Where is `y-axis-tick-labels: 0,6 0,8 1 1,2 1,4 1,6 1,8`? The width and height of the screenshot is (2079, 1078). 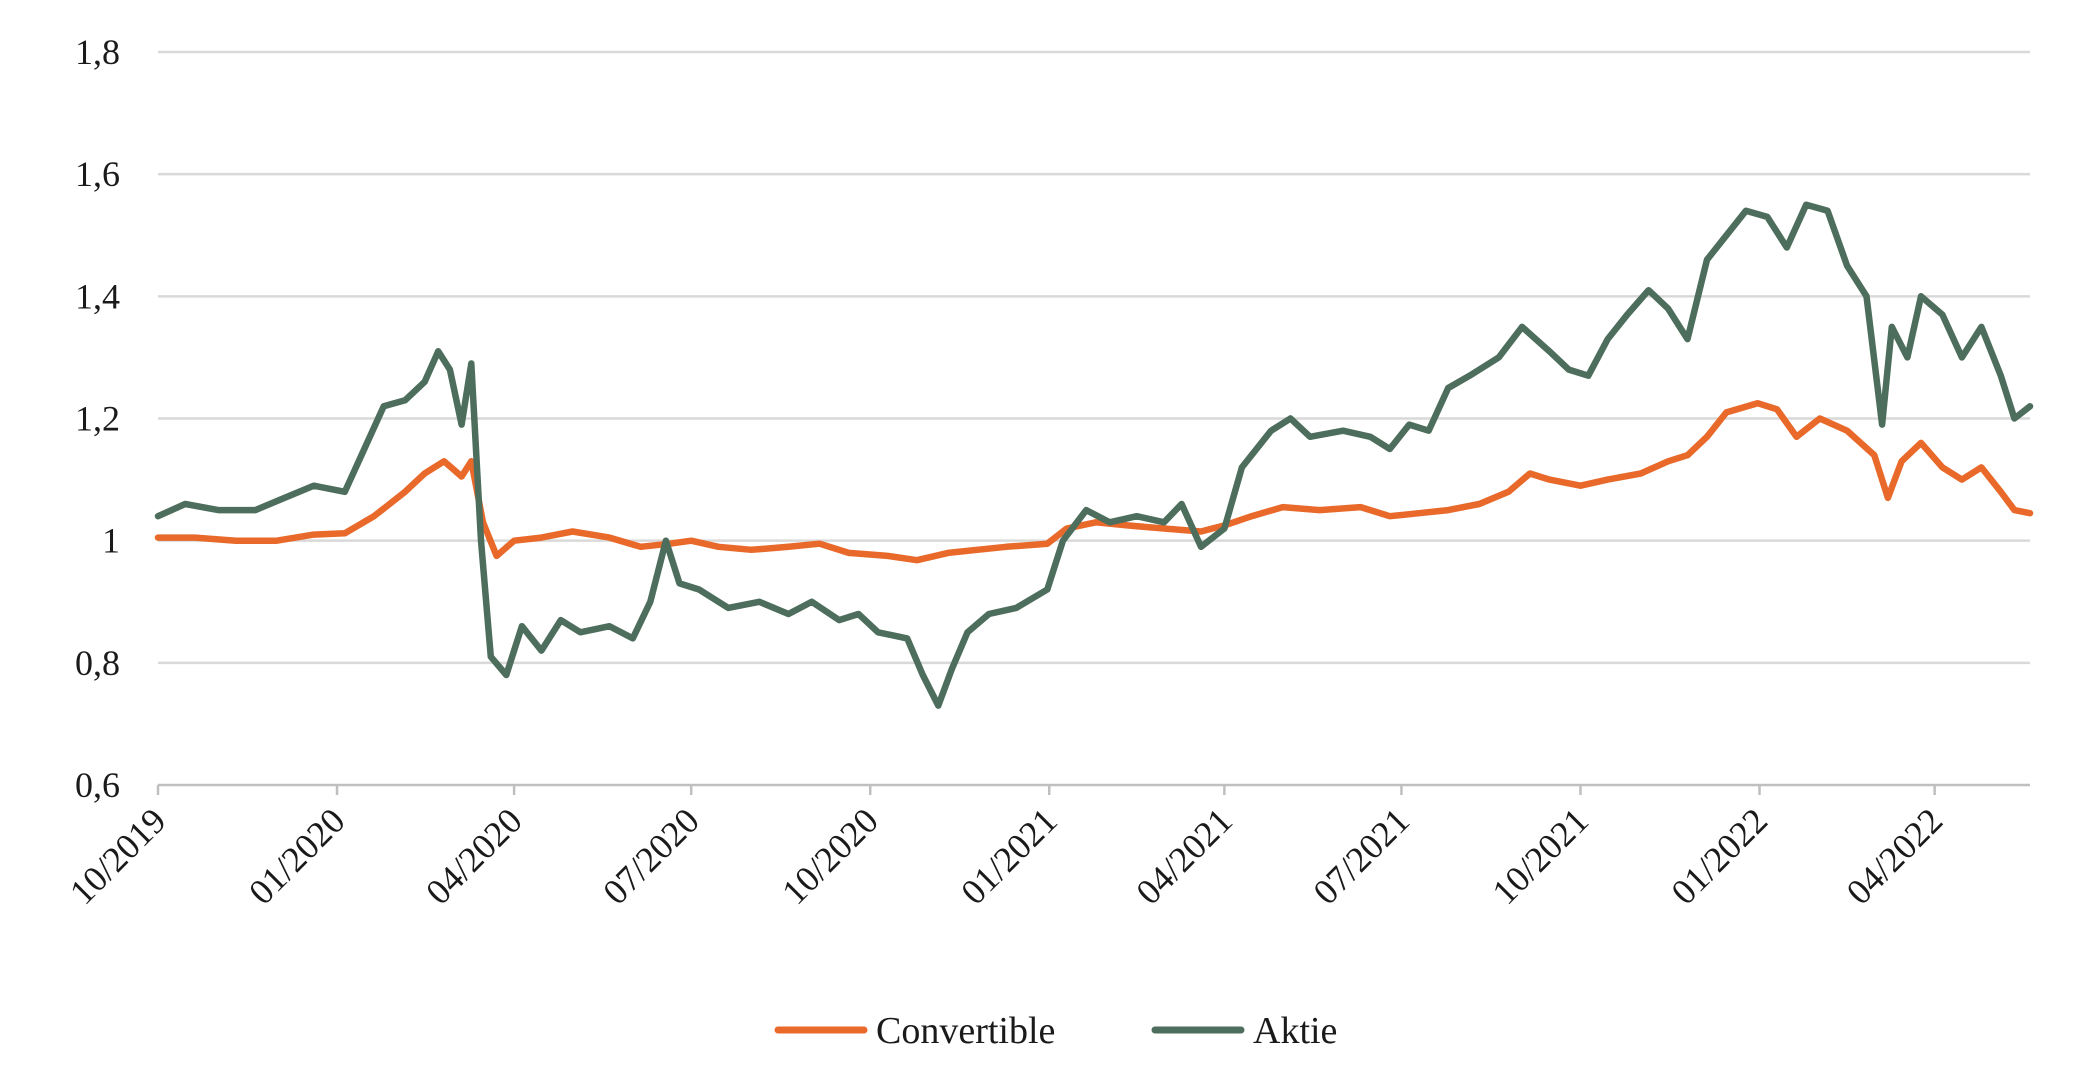
y-axis-tick-labels: 0,6 0,8 1 1,2 1,4 1,6 1,8 is located at coordinates (97, 418).